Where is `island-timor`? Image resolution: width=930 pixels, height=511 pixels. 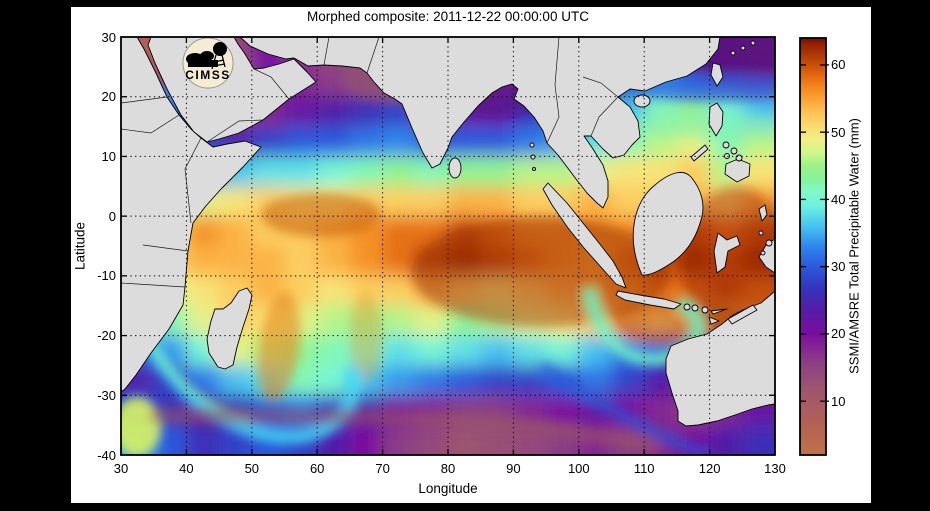
island-timor is located at coordinates (742, 314).